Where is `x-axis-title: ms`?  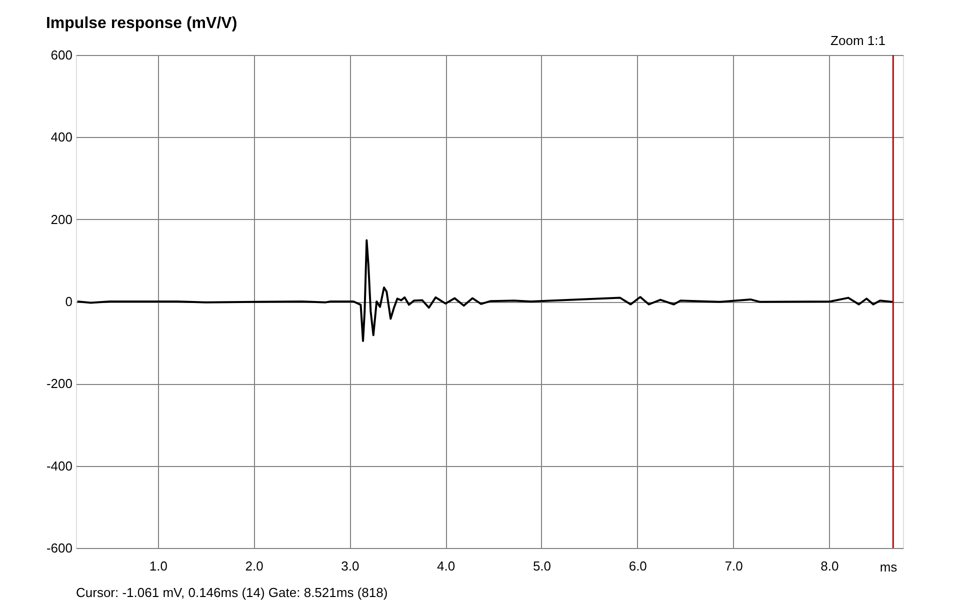
x-axis-title: ms is located at coordinates (889, 567).